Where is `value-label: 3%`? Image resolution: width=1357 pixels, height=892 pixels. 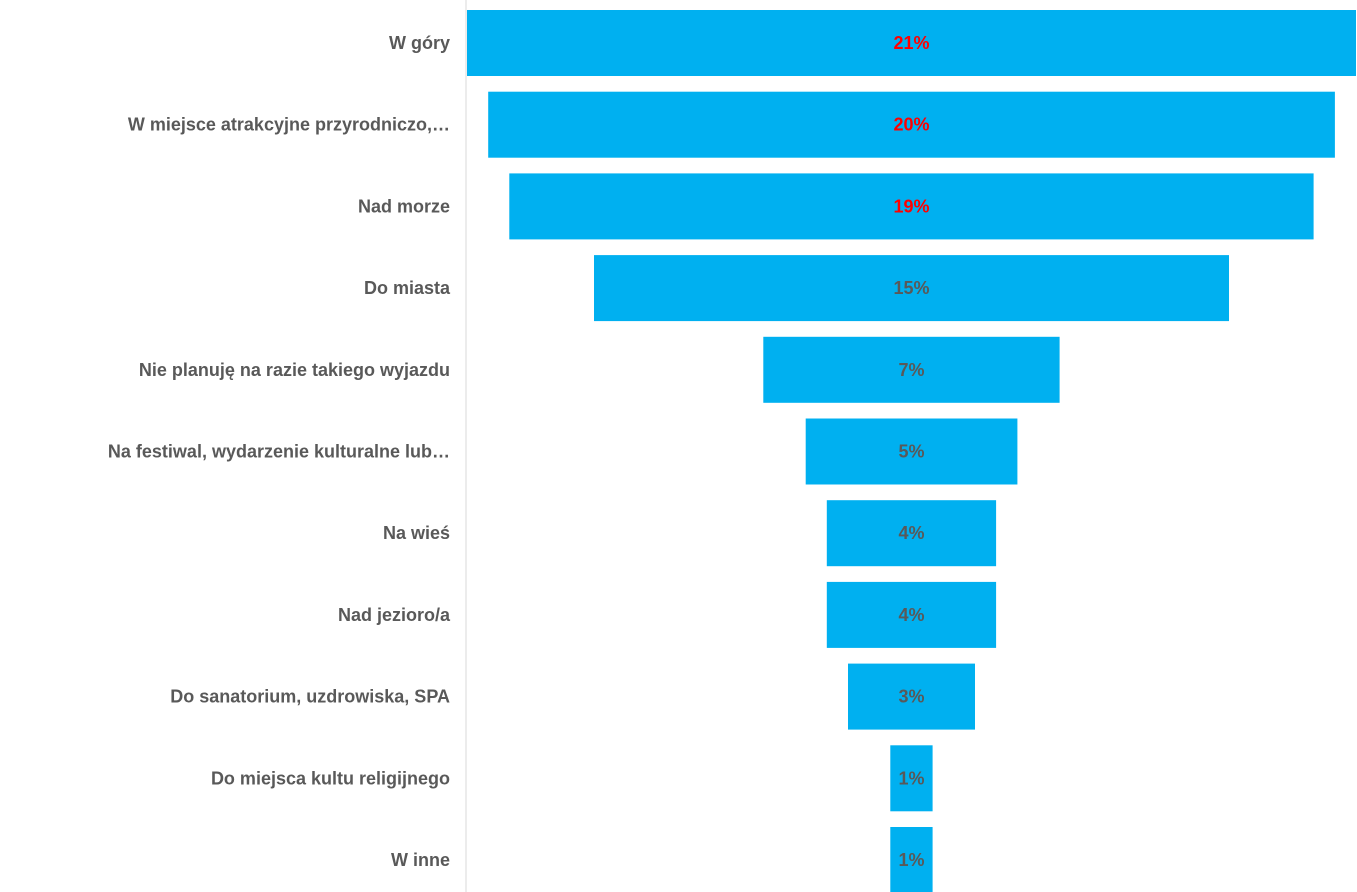
value-label: 3% is located at coordinates (911, 697).